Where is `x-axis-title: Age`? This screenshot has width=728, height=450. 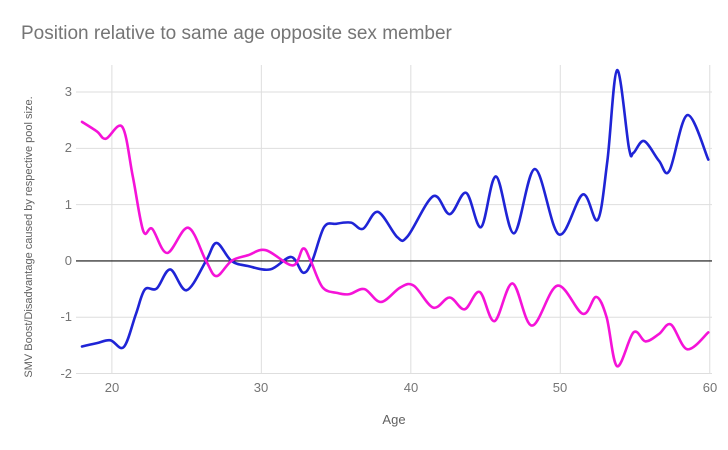
x-axis-title: Age is located at coordinates (394, 419).